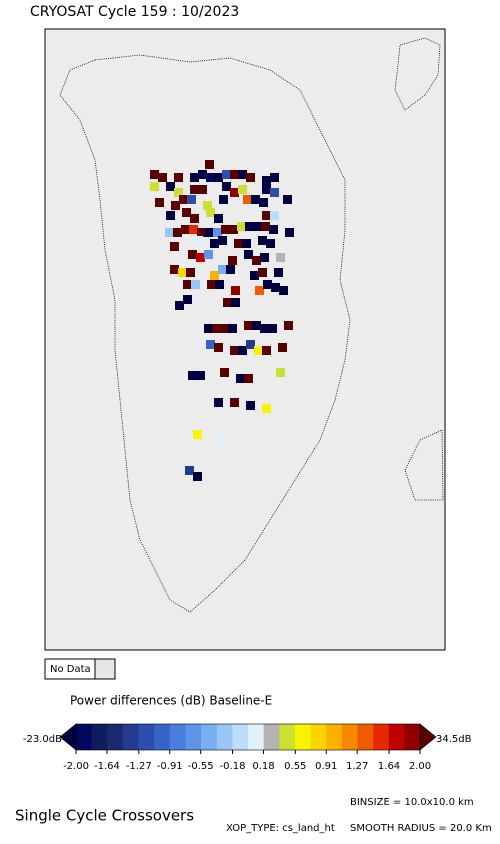 This screenshot has height=844, width=500. What do you see at coordinates (201, 766) in the screenshot?
I see `tick-label: -0.55` at bounding box center [201, 766].